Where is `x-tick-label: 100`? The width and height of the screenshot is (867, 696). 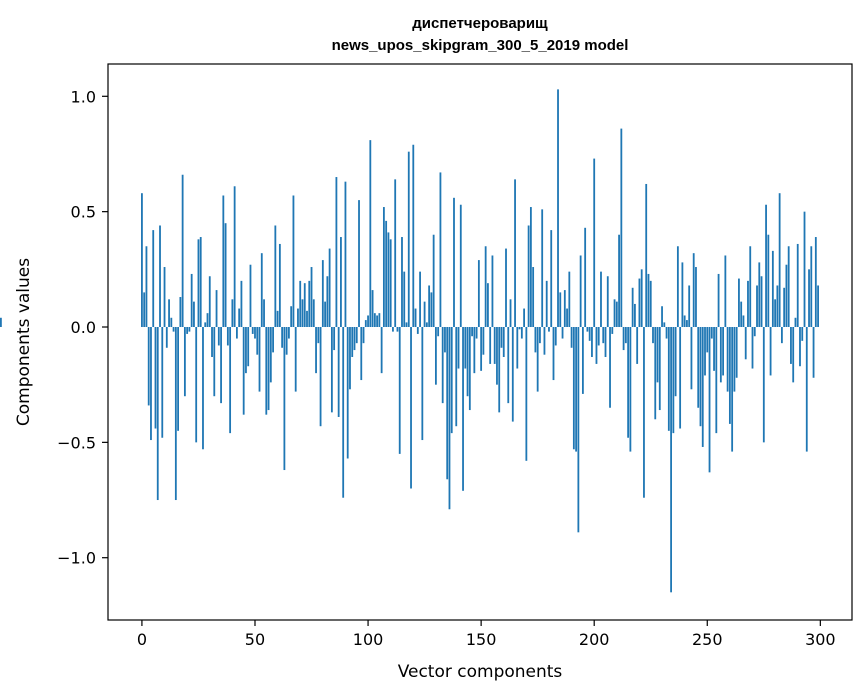 x-tick-label: 100 is located at coordinates (368, 639).